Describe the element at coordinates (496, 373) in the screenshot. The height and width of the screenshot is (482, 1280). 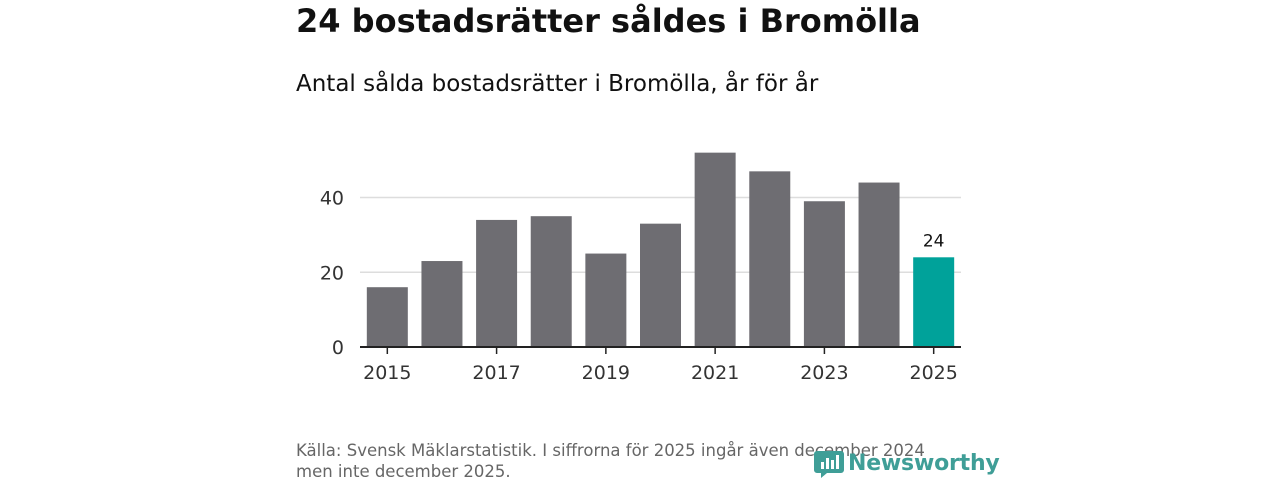
I see `x-tick-label-2017: 2017` at that location.